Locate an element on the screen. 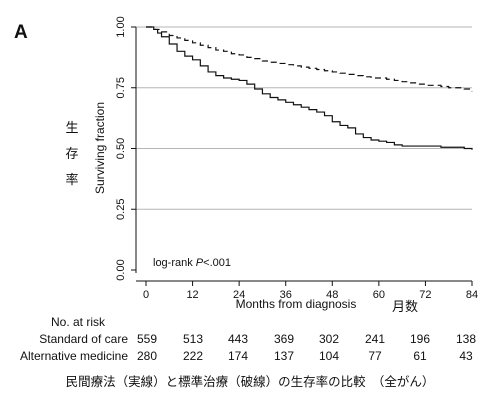 This screenshot has height=409, width=500. y-tick-label: 0.75 is located at coordinates (121, 87).